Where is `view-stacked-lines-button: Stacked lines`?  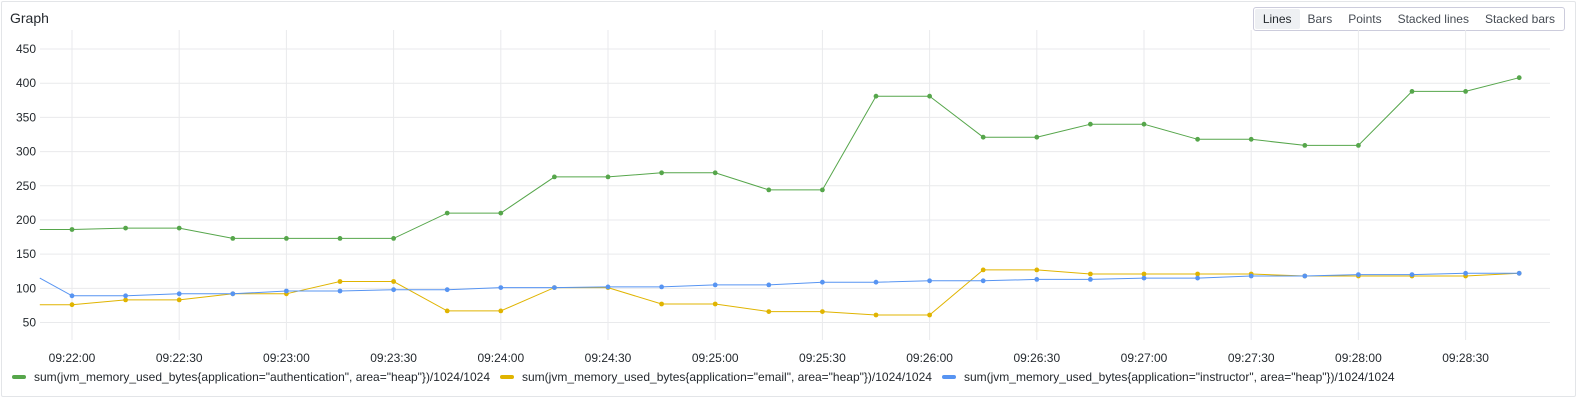 view-stacked-lines-button: Stacked lines is located at coordinates (1433, 19).